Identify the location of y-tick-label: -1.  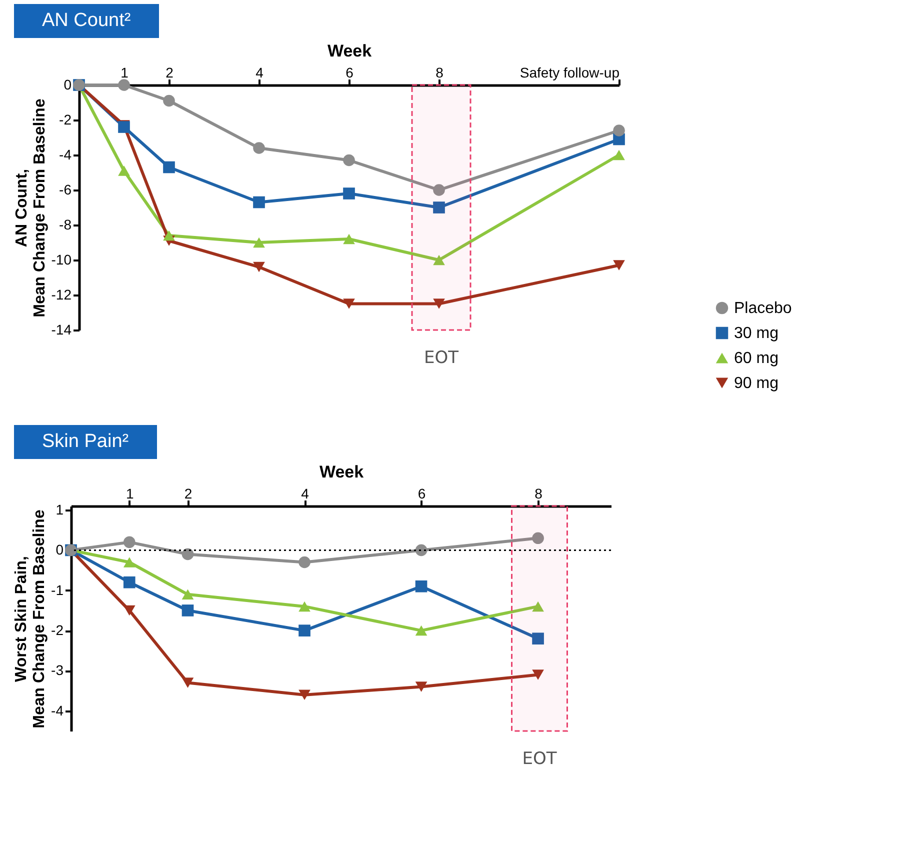
(57, 590).